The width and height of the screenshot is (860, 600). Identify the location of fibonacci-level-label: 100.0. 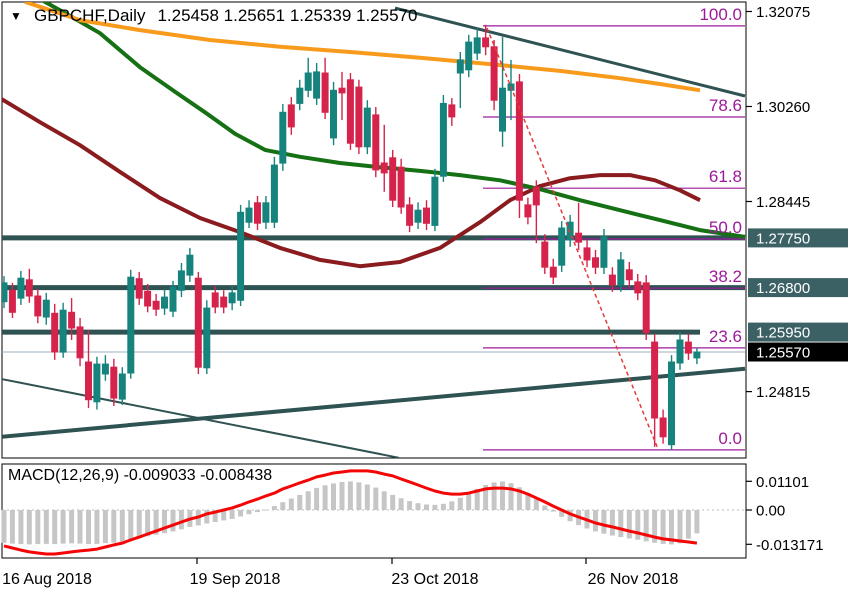
(720, 14).